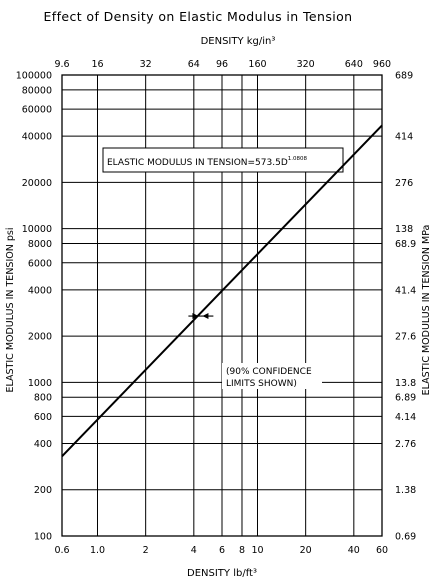 This screenshot has width=442, height=579. Describe the element at coordinates (146, 550) in the screenshot. I see `x-tick-label: 2` at that location.